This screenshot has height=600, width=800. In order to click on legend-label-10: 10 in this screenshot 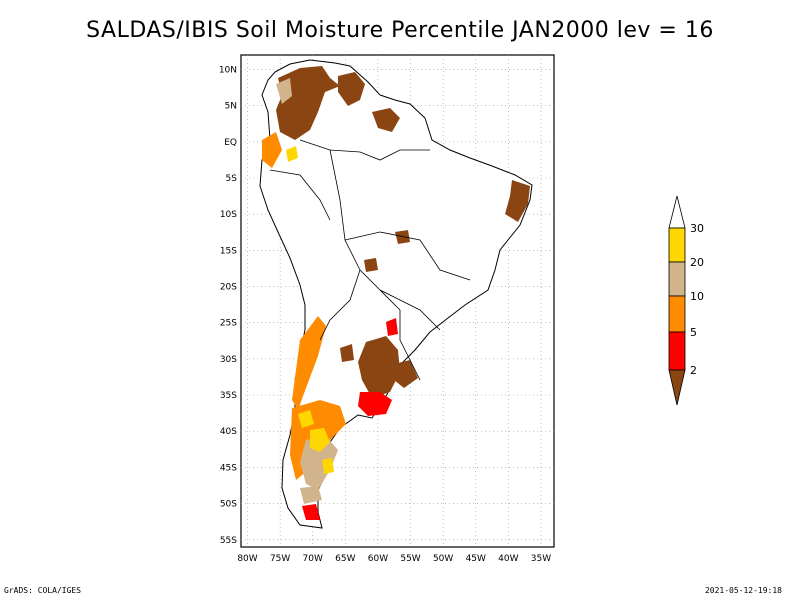, I will do `click(697, 296)`.